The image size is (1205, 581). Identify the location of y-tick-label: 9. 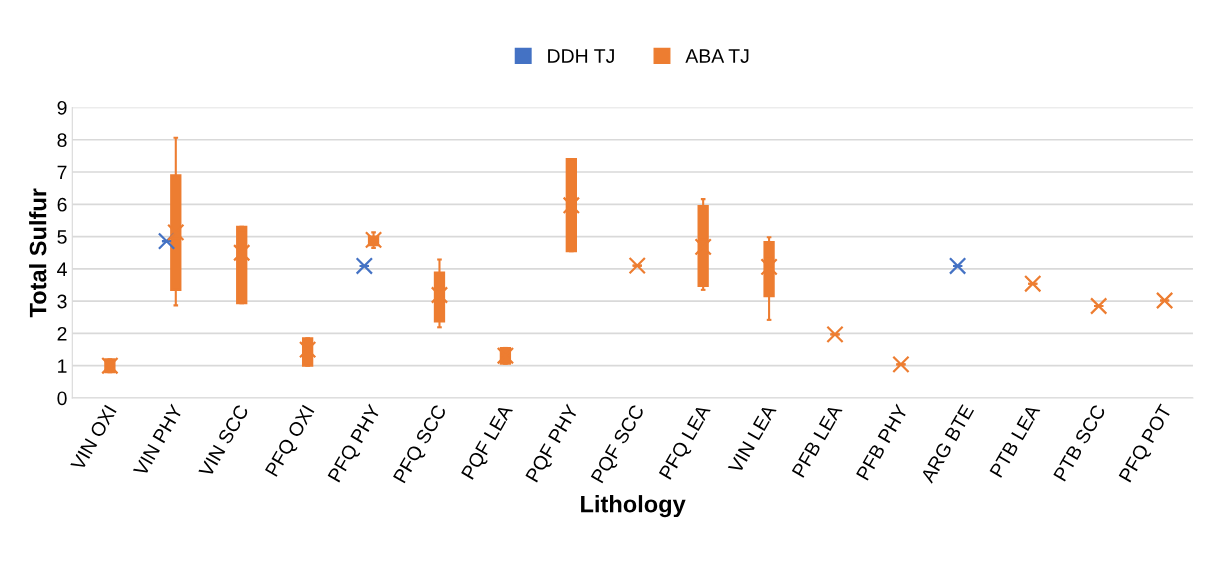
(62, 107).